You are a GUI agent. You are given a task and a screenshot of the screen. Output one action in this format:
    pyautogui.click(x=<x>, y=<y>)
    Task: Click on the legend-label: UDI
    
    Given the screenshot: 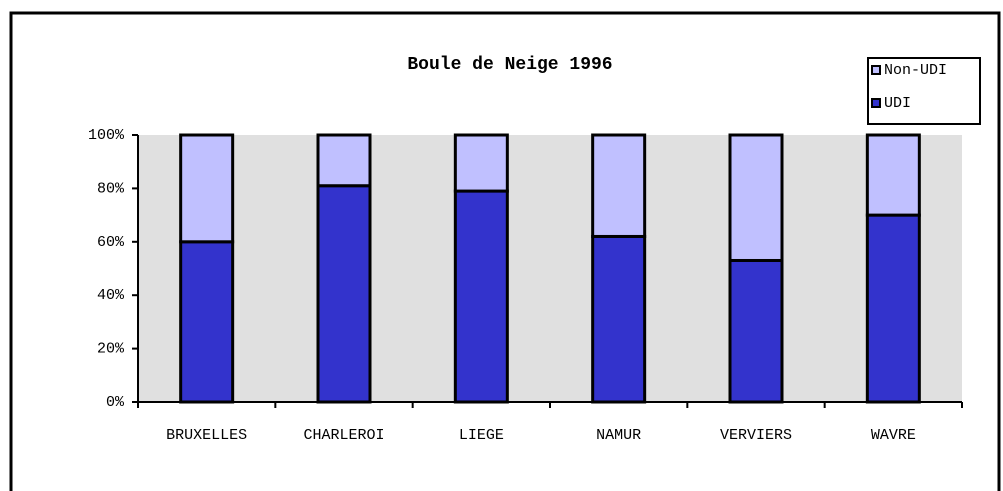 What is the action you would take?
    pyautogui.click(x=897, y=103)
    